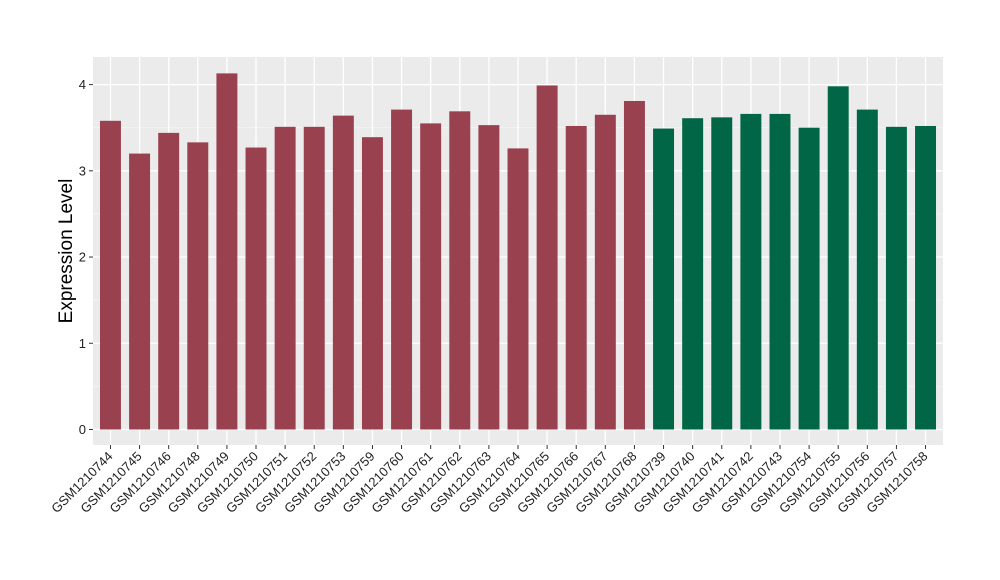  What do you see at coordinates (751, 271) in the screenshot?
I see `bar-GSM1210742` at bounding box center [751, 271].